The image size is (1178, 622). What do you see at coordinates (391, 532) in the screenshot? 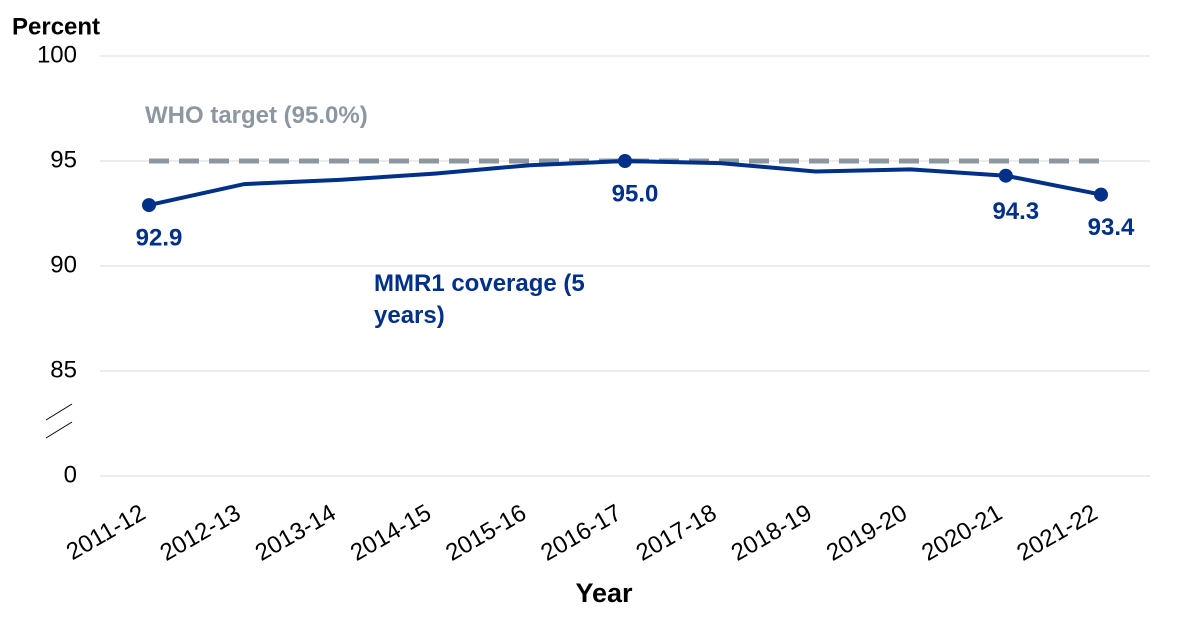
I see `x-tick-label: 2014-15` at bounding box center [391, 532].